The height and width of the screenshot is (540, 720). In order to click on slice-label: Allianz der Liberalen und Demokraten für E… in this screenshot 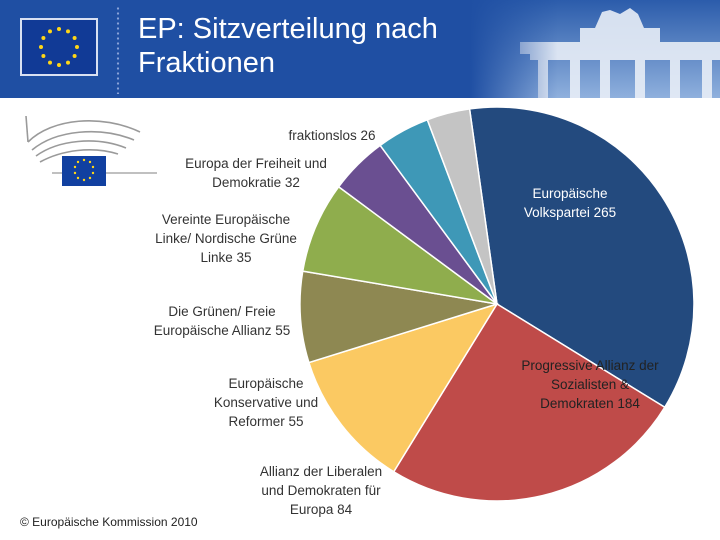, I will do `click(321, 490)`.